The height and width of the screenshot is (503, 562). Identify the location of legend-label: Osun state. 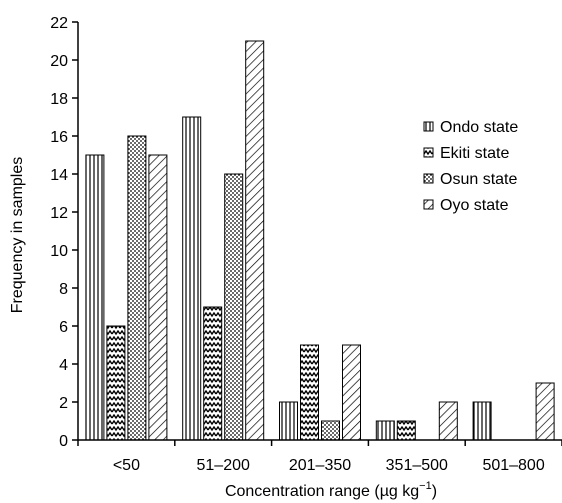
(478, 179).